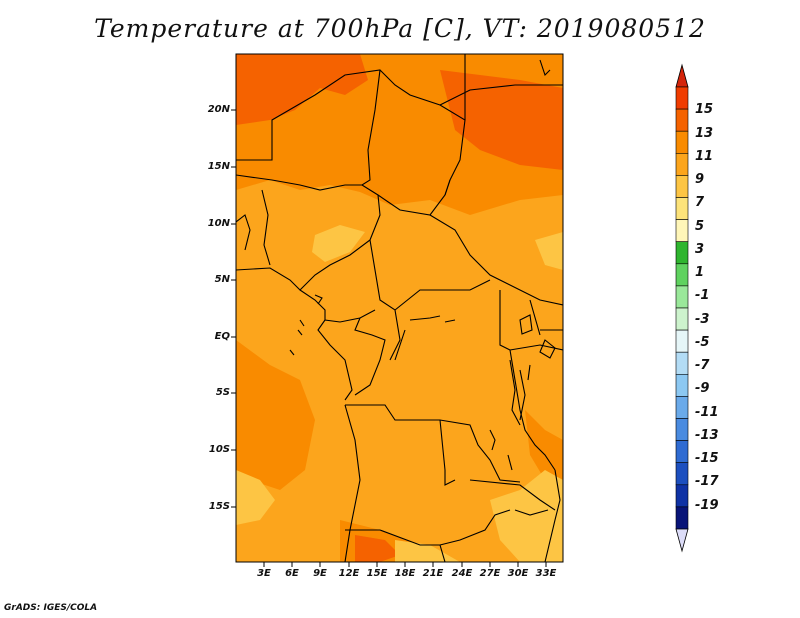 This screenshot has width=800, height=618. I want to click on grads-credit: GrADS: IGES/COLA, so click(51, 608).